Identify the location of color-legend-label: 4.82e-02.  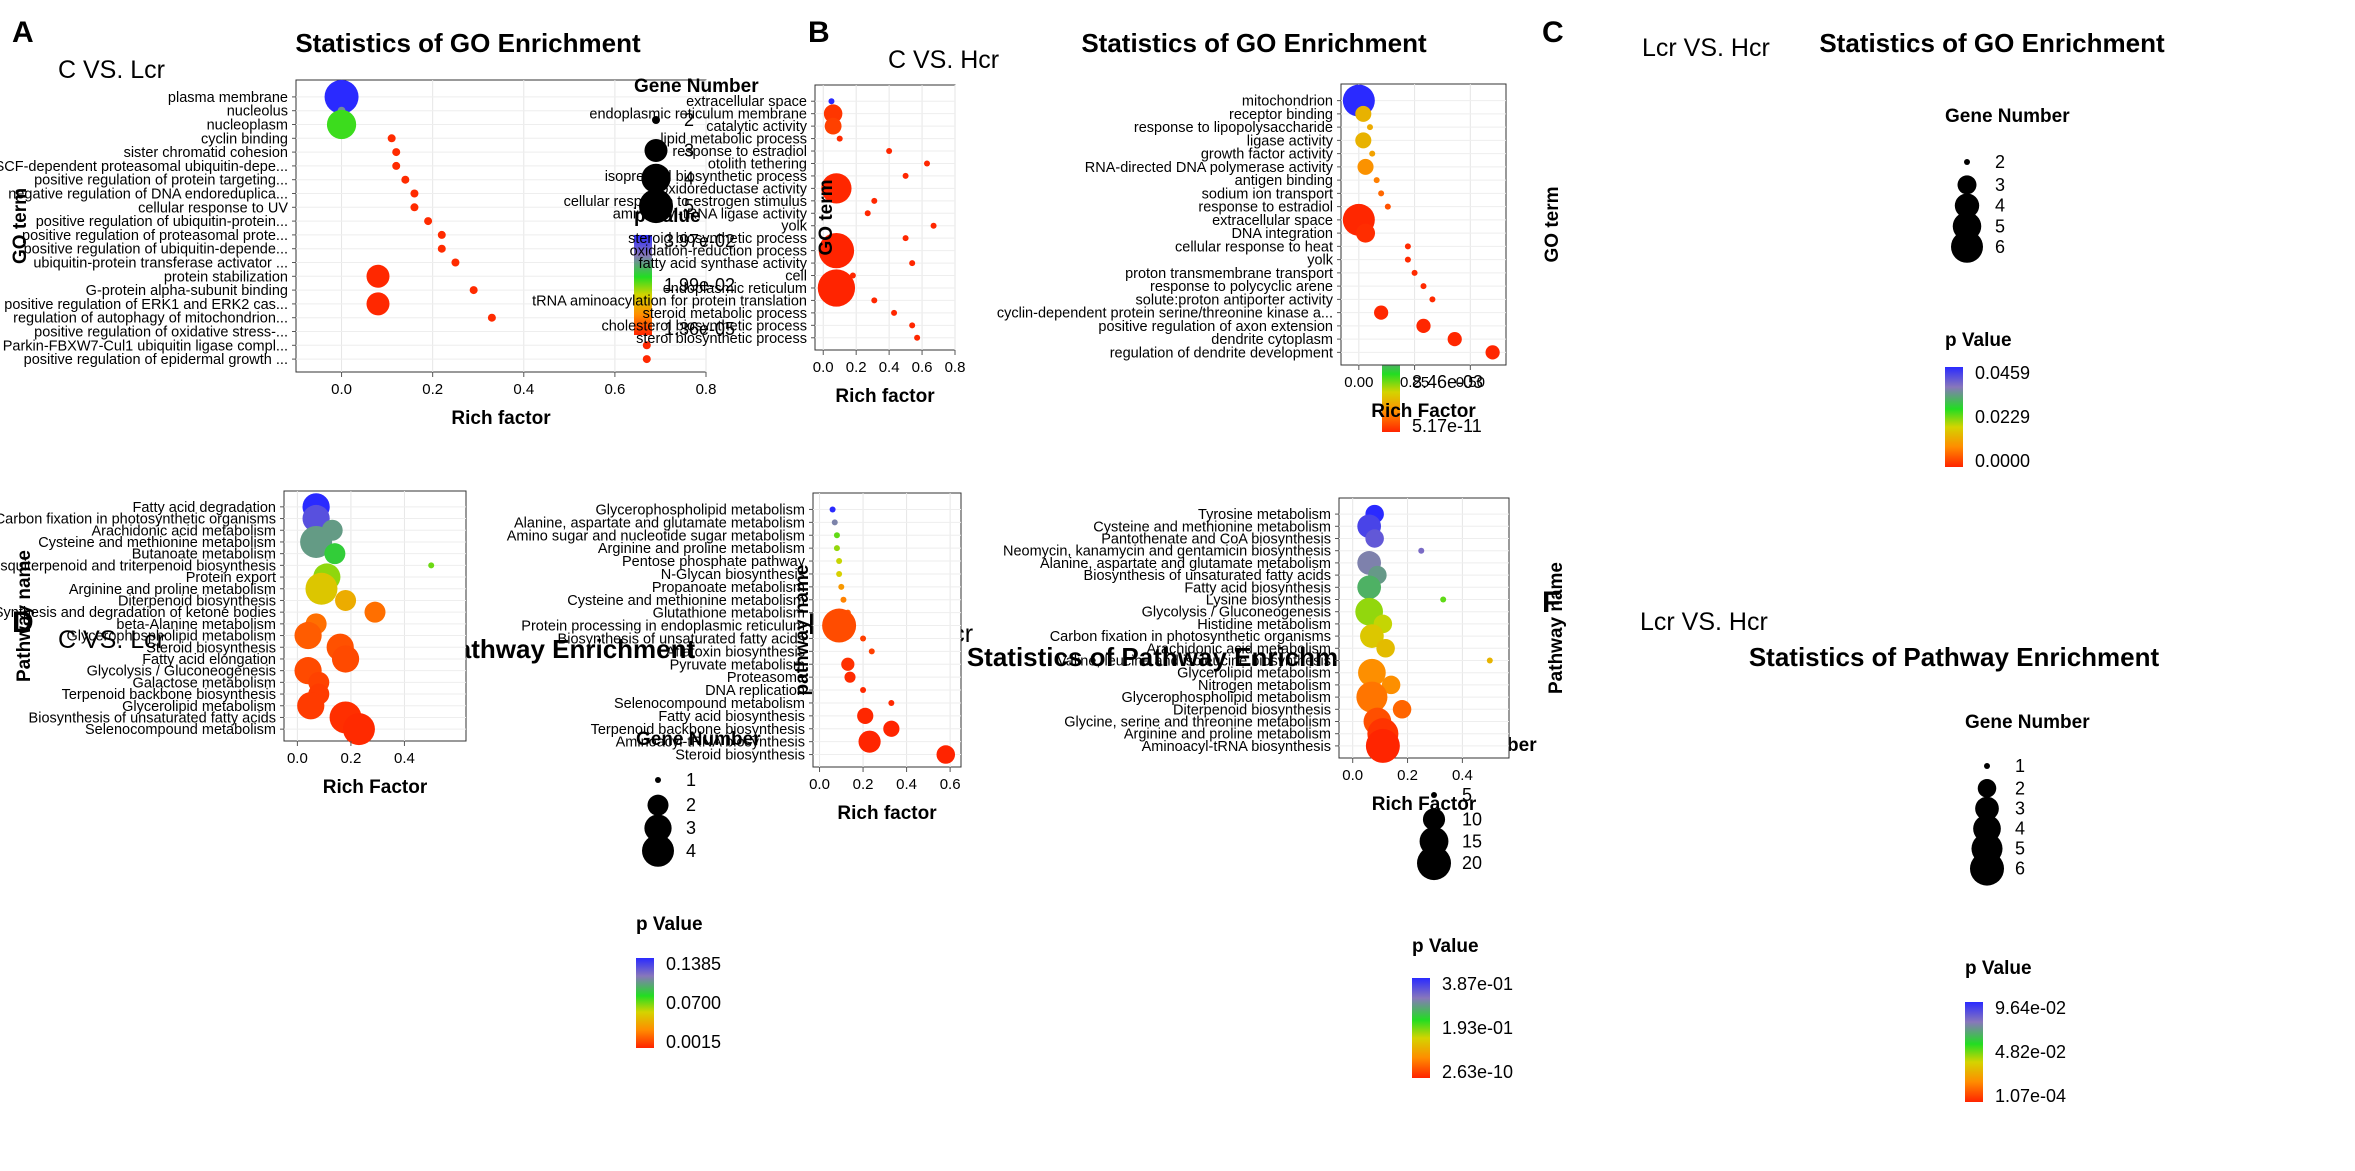
(2030, 1052).